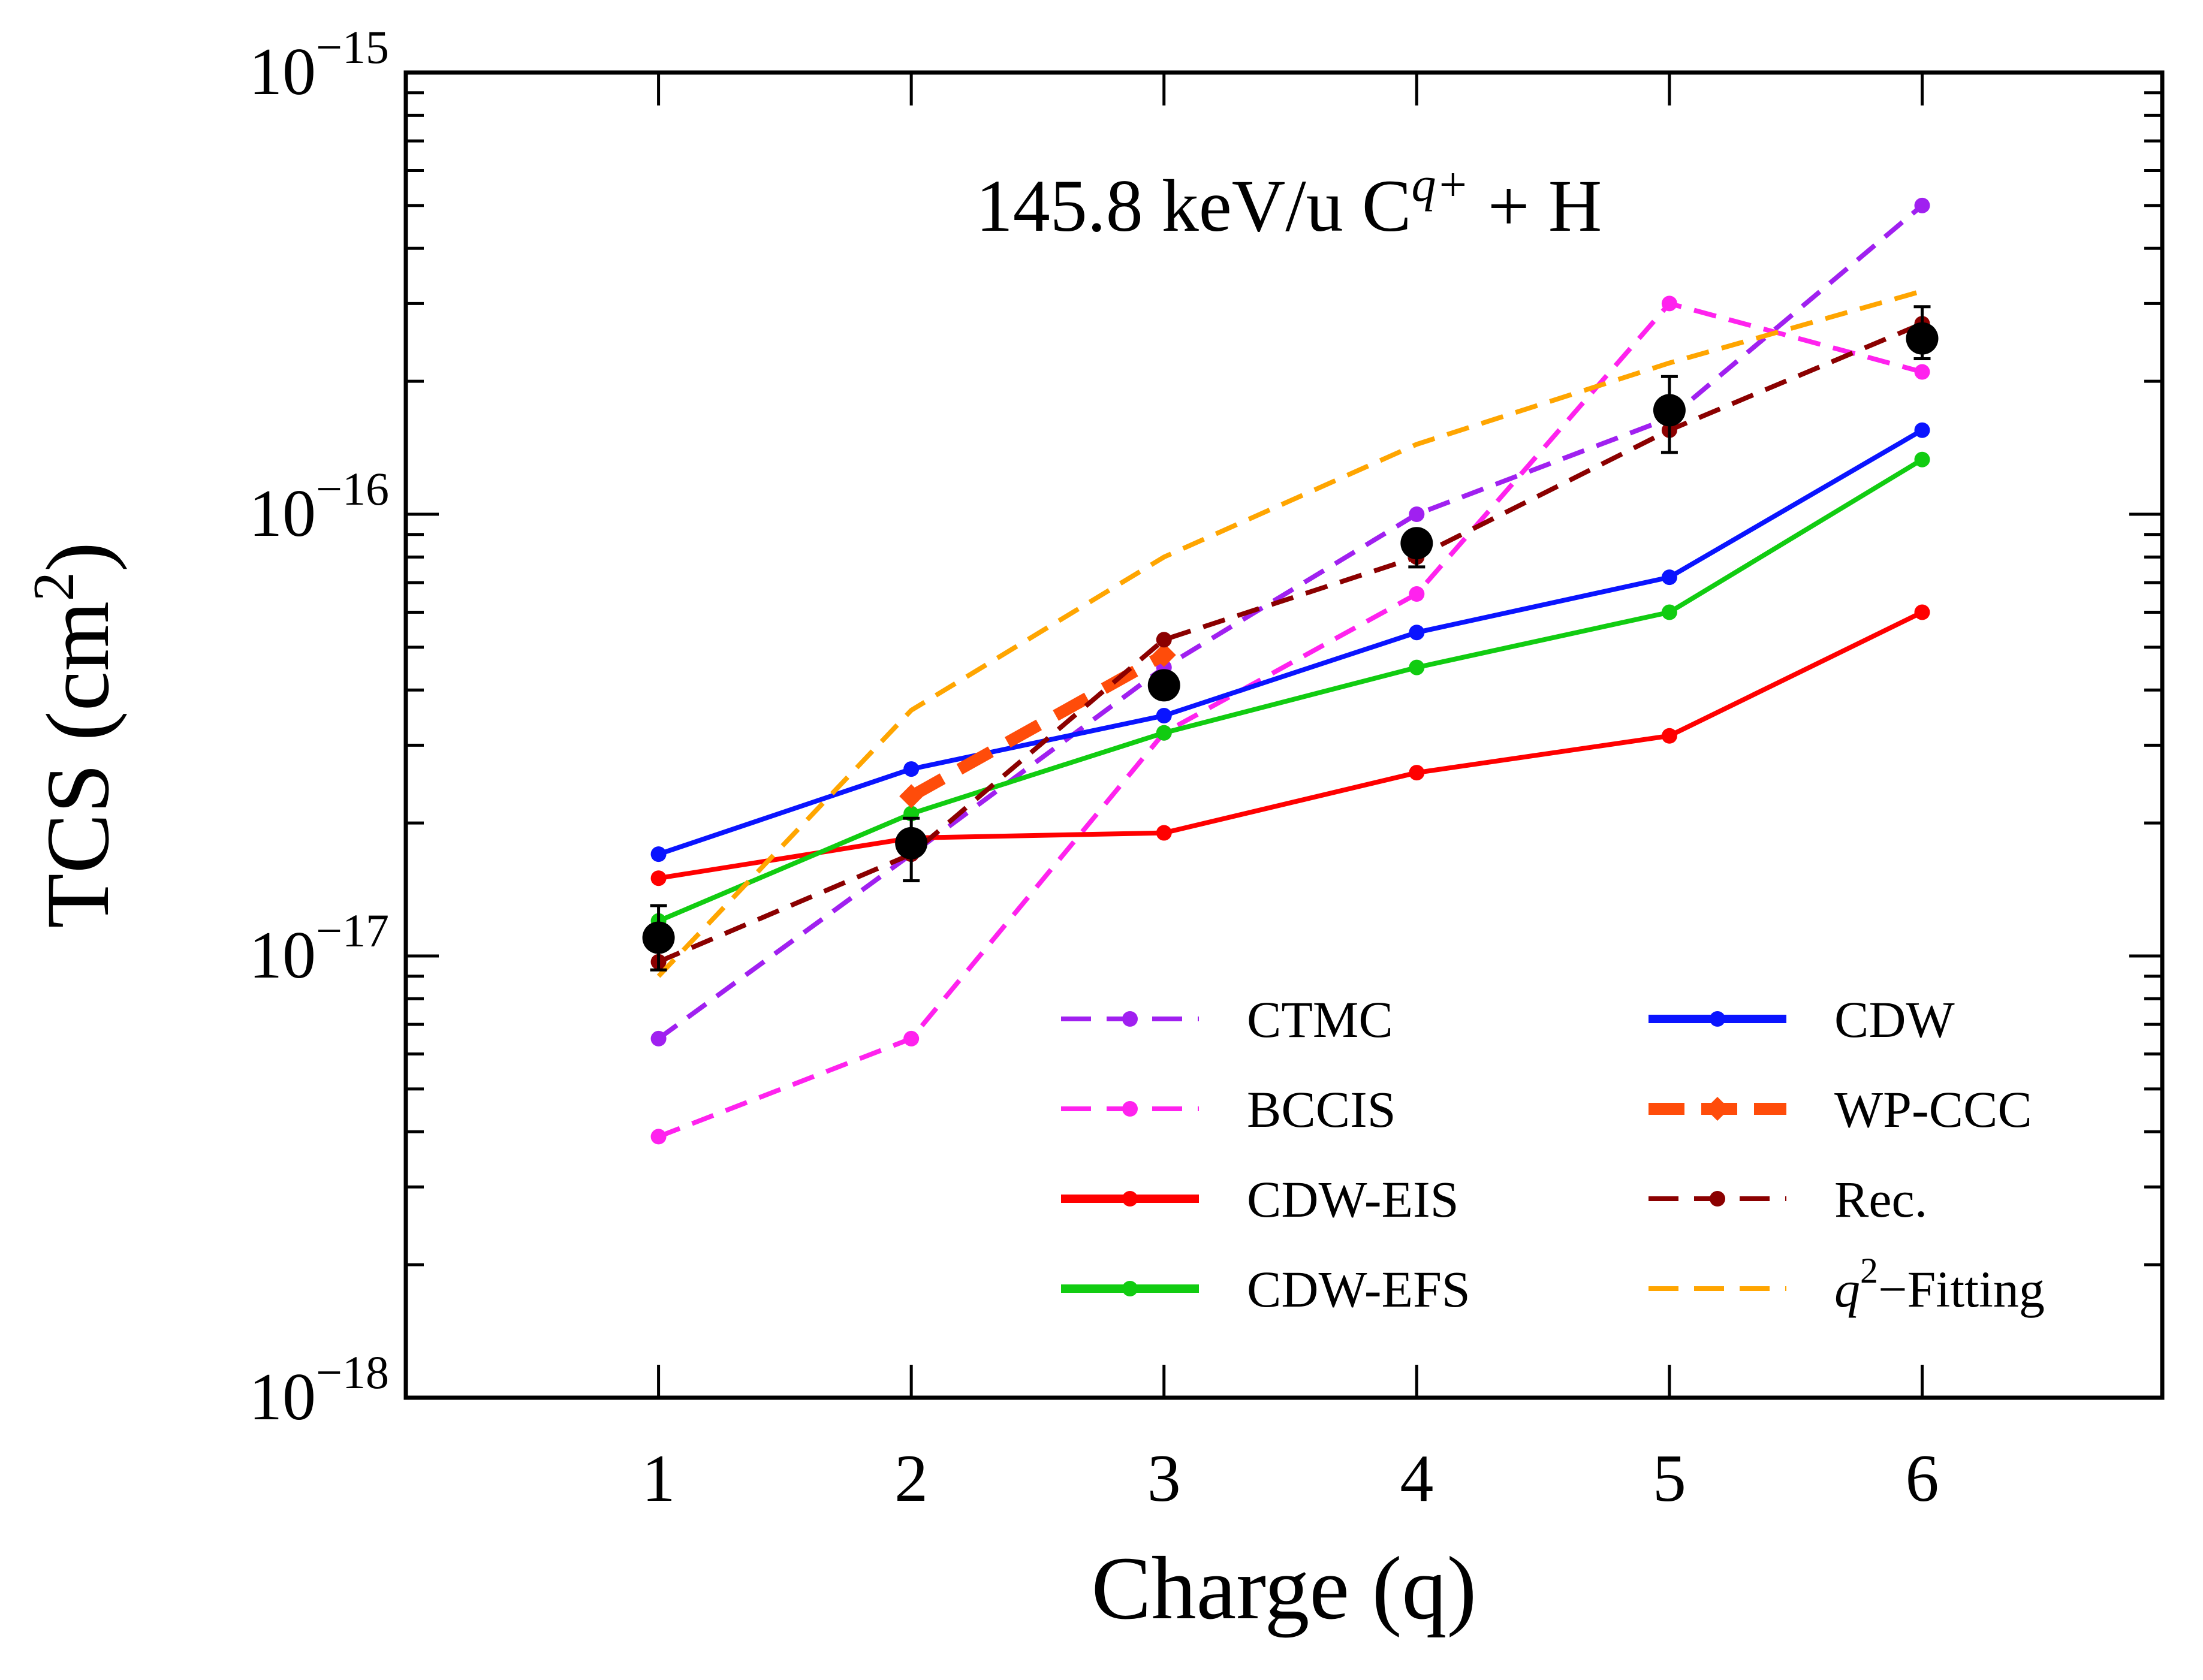  I want to click on y-tick-label-3: 10−15, so click(319, 65).